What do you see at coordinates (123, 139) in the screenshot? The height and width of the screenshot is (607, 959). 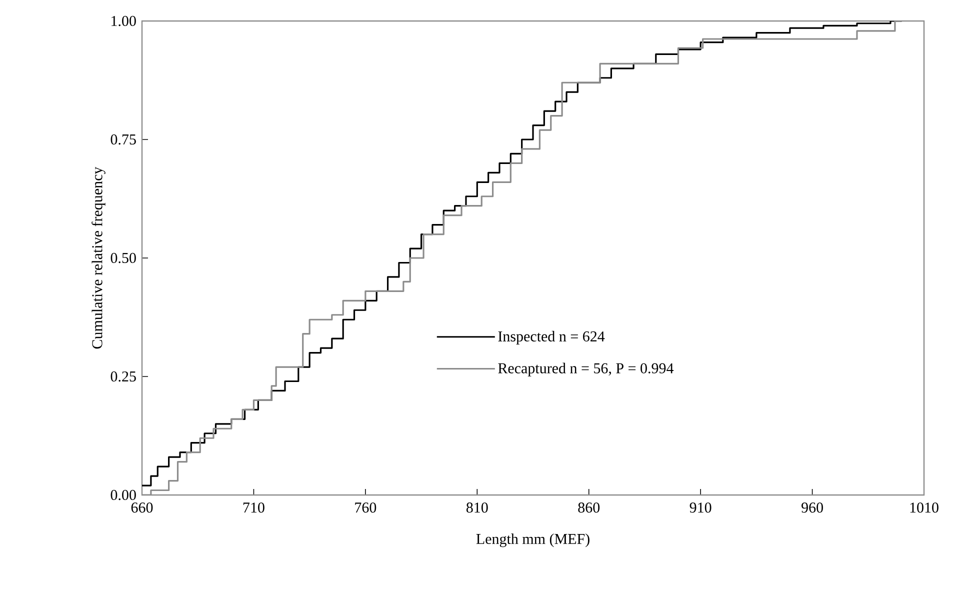 I see `y-tick-label: 0.75` at bounding box center [123, 139].